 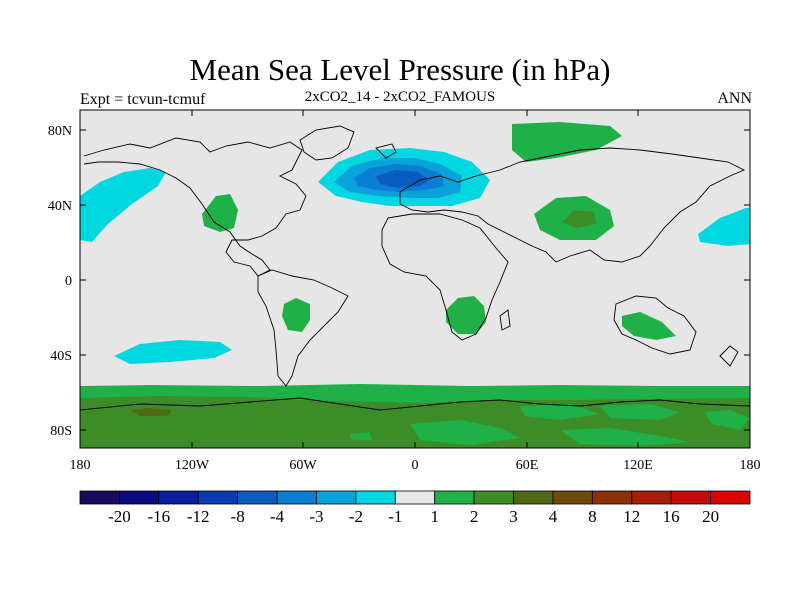 What do you see at coordinates (395, 516) in the screenshot?
I see `legend-label: -1` at bounding box center [395, 516].